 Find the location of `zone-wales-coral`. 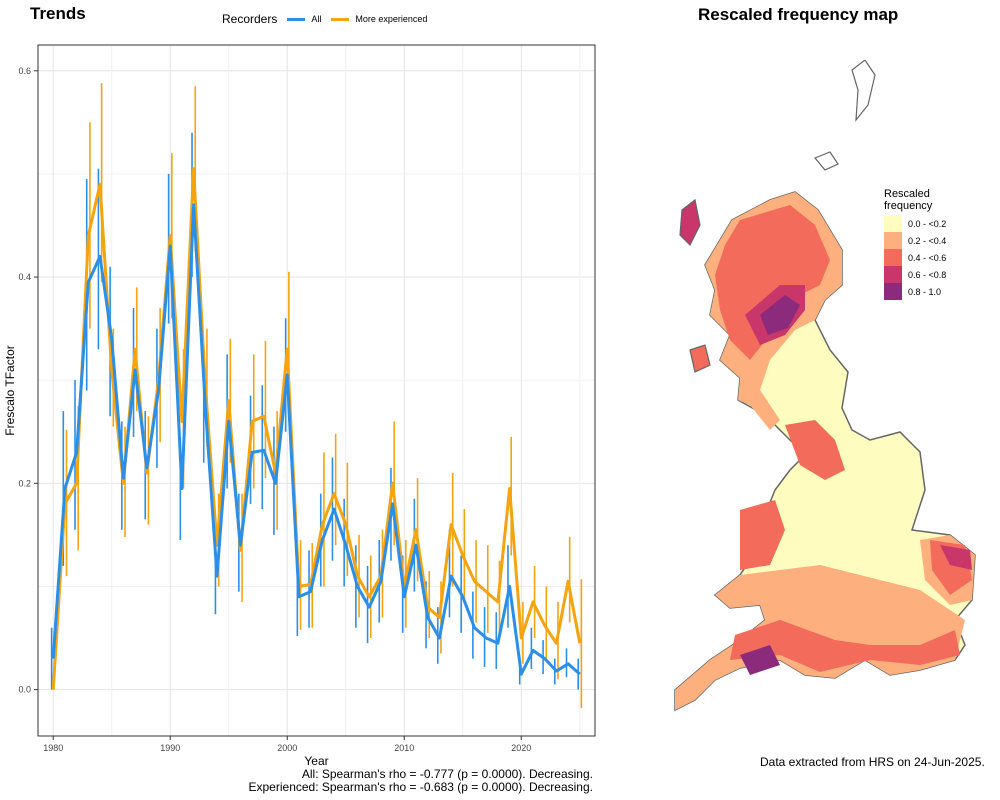

zone-wales-coral is located at coordinates (762, 535).